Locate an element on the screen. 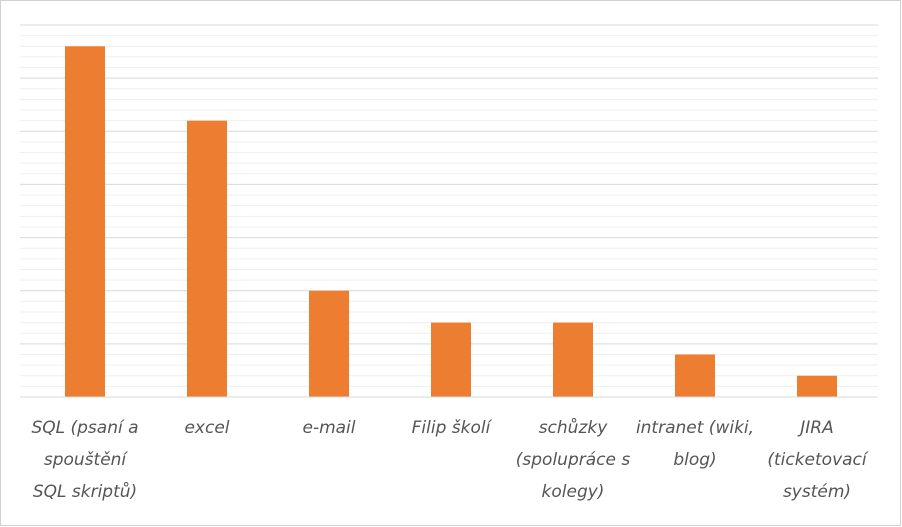  x-tick-label: intranet (wiki, blog) is located at coordinates (695, 444).